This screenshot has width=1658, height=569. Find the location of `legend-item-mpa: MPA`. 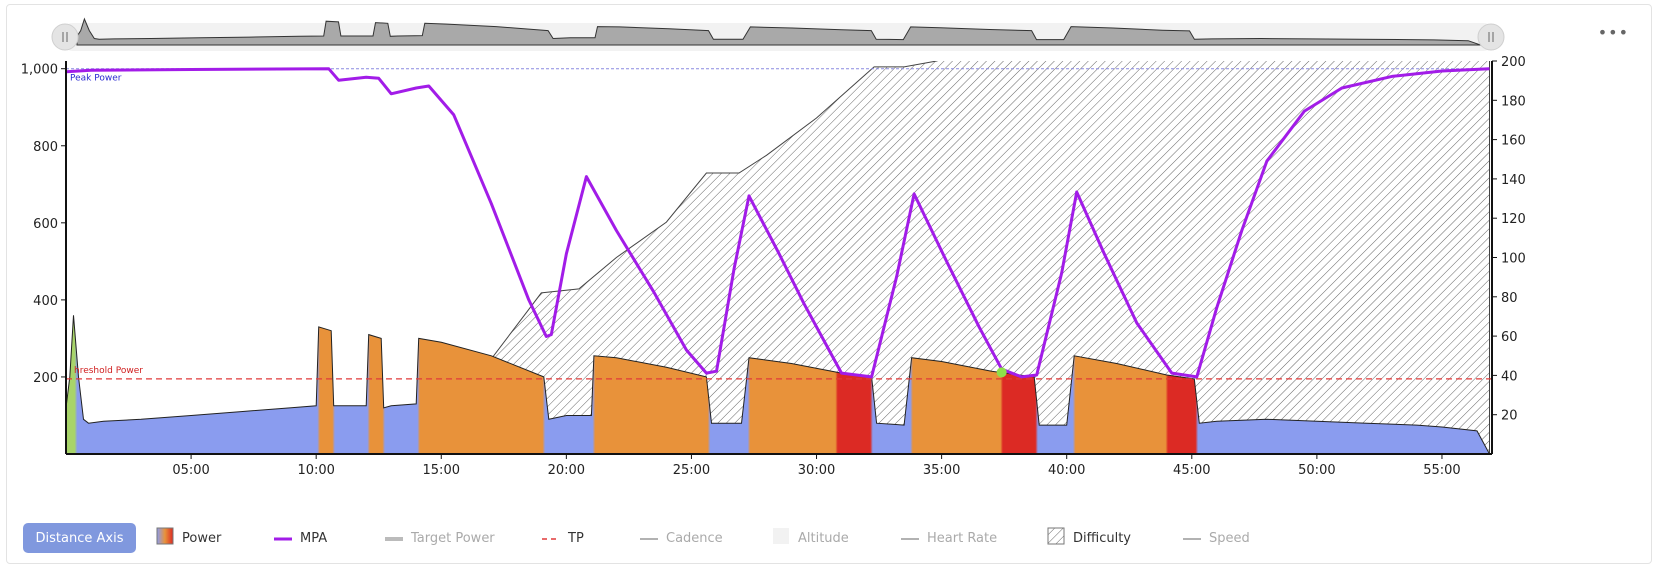

legend-item-mpa: MPA is located at coordinates (300, 538).